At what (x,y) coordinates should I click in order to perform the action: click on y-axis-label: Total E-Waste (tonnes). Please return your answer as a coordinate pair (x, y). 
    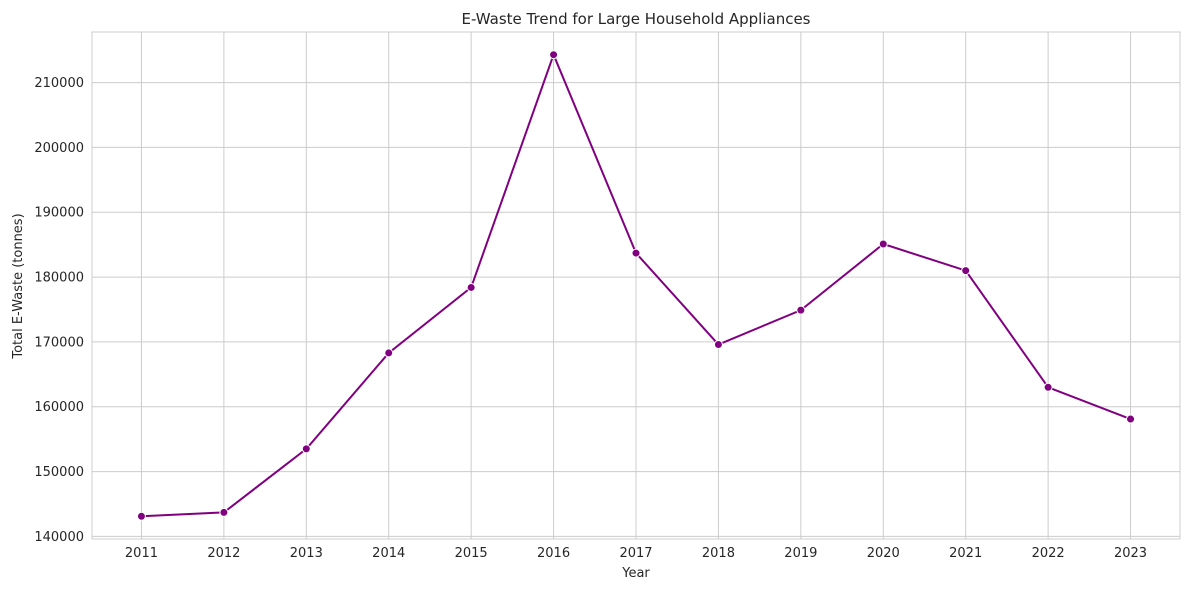
    Looking at the image, I should click on (18, 286).